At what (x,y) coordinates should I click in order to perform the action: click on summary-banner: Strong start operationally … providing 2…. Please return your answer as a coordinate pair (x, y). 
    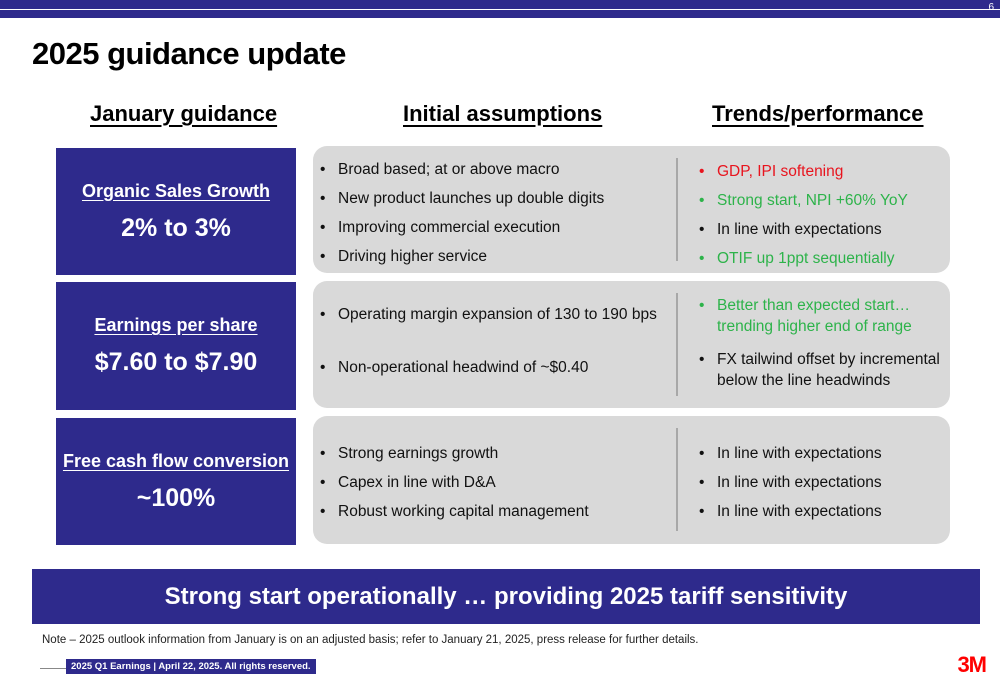
    Looking at the image, I should click on (506, 596).